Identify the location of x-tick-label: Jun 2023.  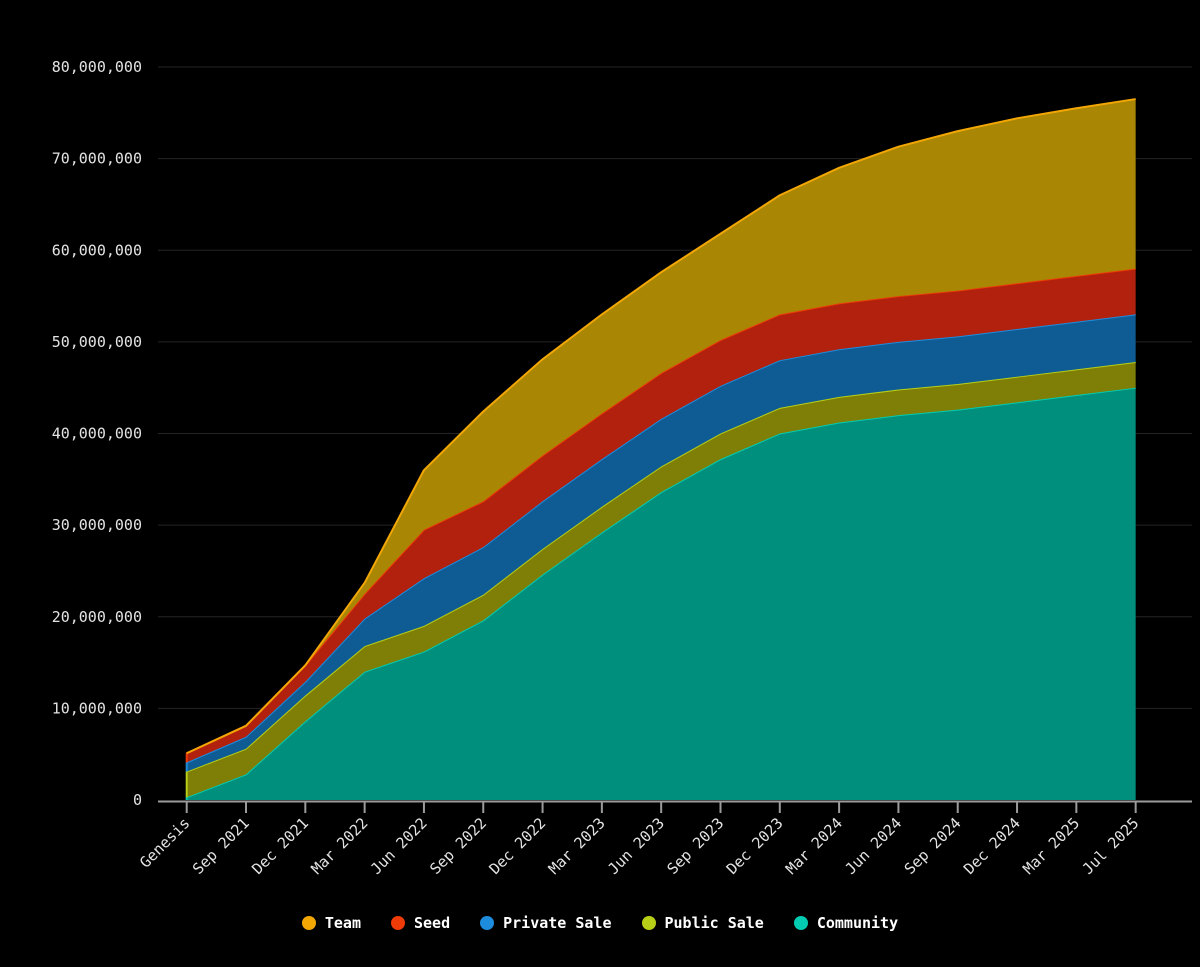
(636, 846).